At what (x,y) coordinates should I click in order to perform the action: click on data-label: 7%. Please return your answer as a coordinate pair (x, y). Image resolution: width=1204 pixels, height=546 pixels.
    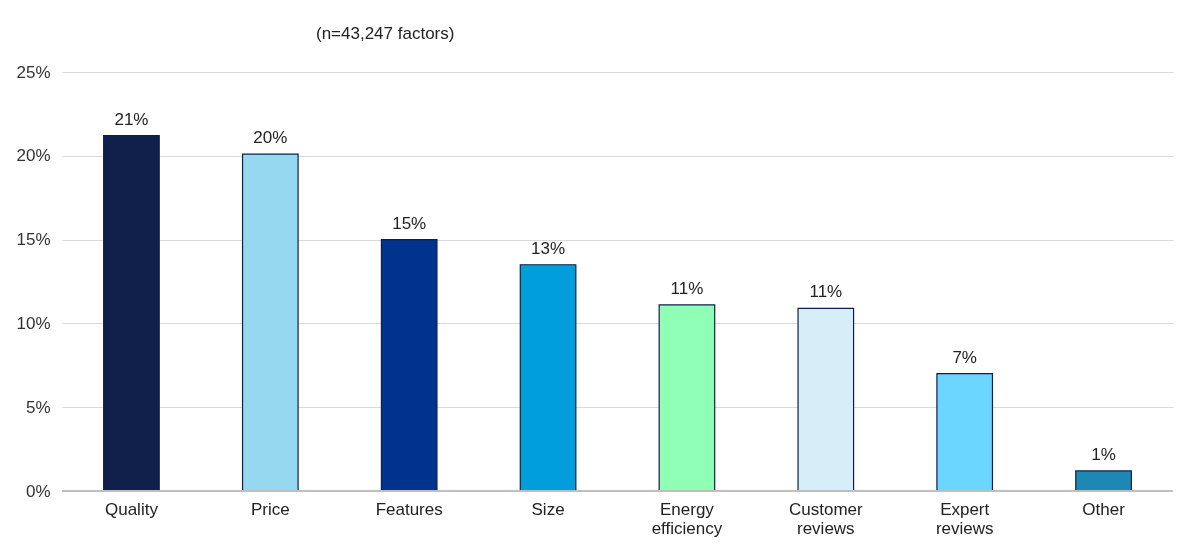
    Looking at the image, I should click on (964, 357).